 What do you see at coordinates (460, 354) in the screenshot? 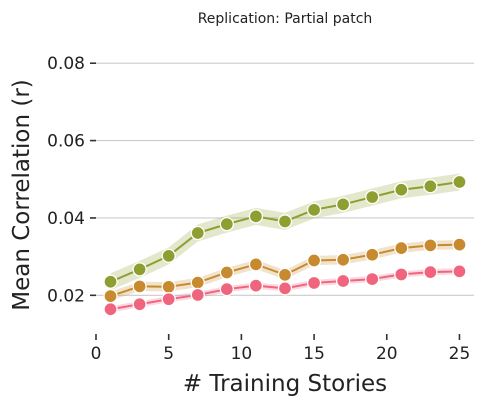
I see `x-tick-label: 25` at bounding box center [460, 354].